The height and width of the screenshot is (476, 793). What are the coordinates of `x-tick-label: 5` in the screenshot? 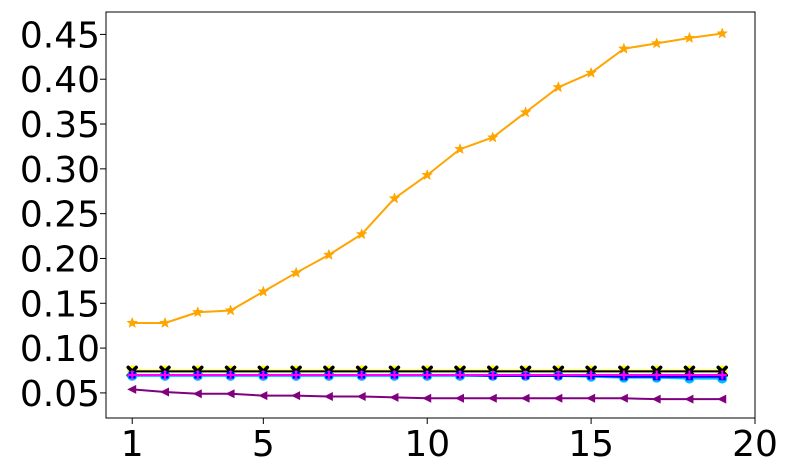 It's located at (263, 444).